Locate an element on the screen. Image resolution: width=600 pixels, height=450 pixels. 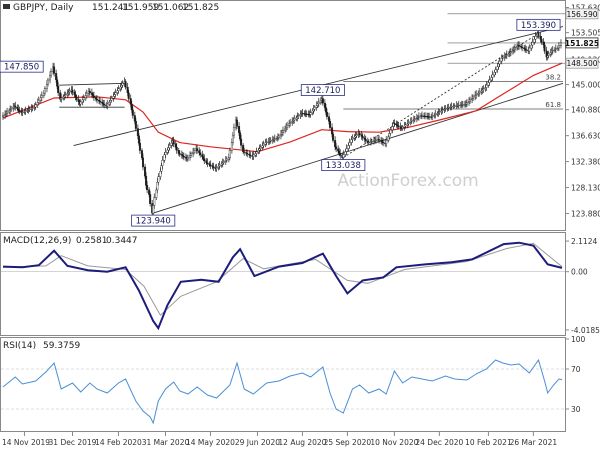
date-tick-label: 14 Nov 2019 is located at coordinates (26, 442).